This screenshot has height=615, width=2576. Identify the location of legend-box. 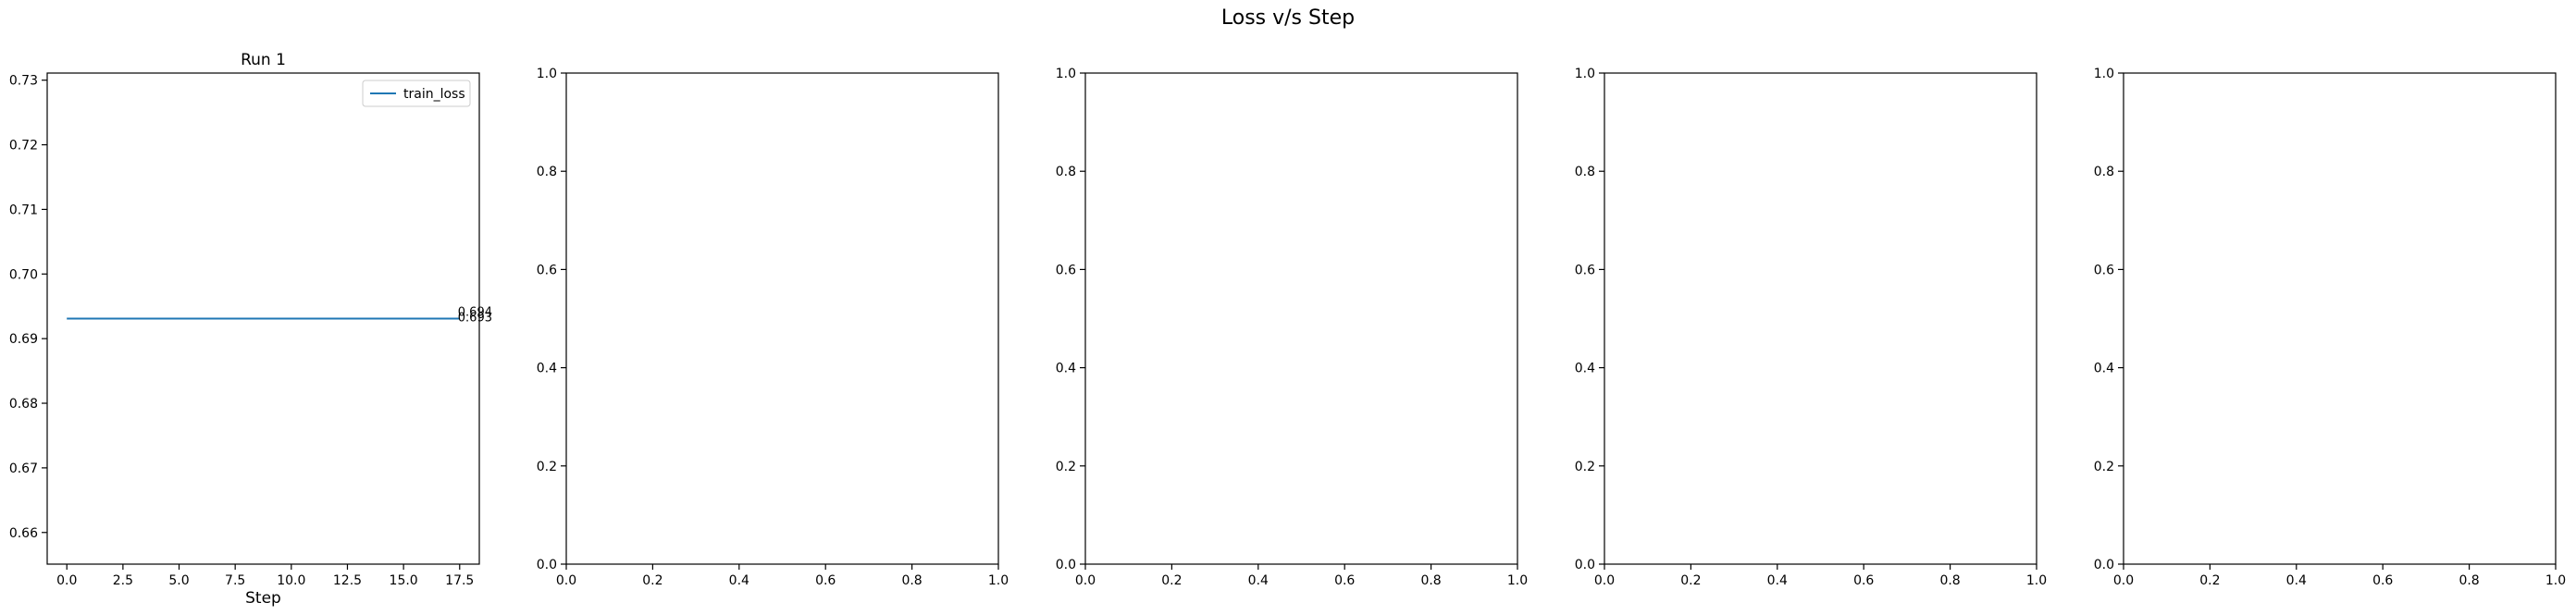
(416, 93).